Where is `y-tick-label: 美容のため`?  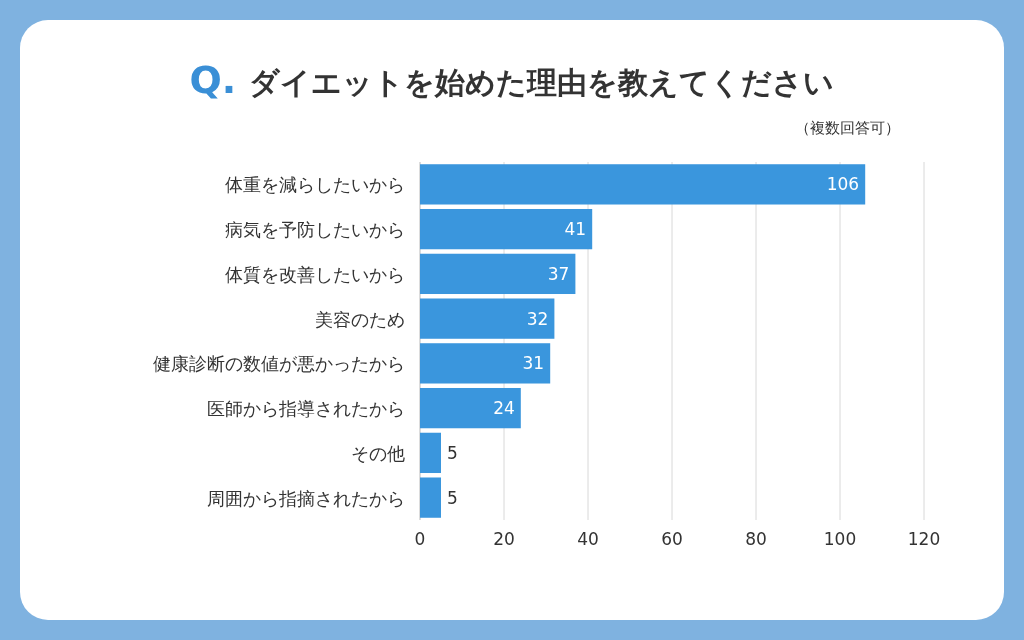 y-tick-label: 美容のため is located at coordinates (360, 319).